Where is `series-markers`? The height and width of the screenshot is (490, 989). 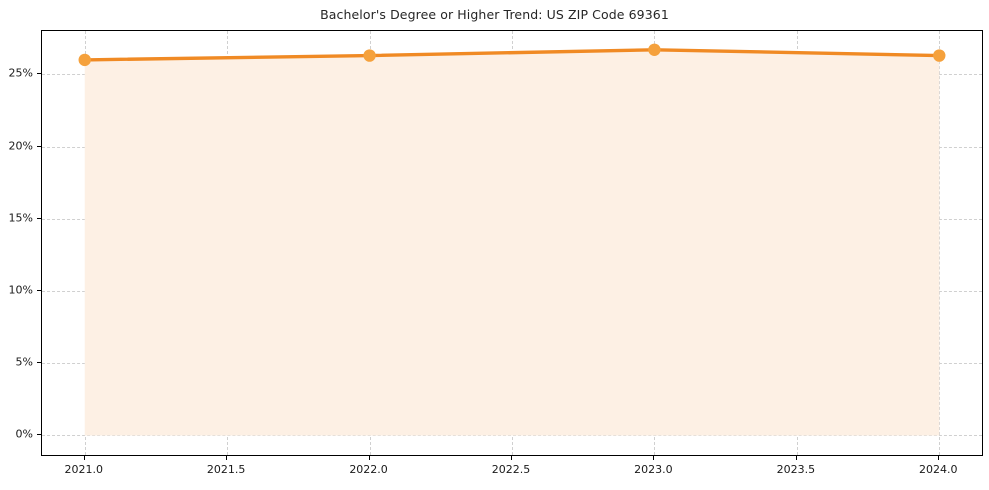
series-markers is located at coordinates (512, 55).